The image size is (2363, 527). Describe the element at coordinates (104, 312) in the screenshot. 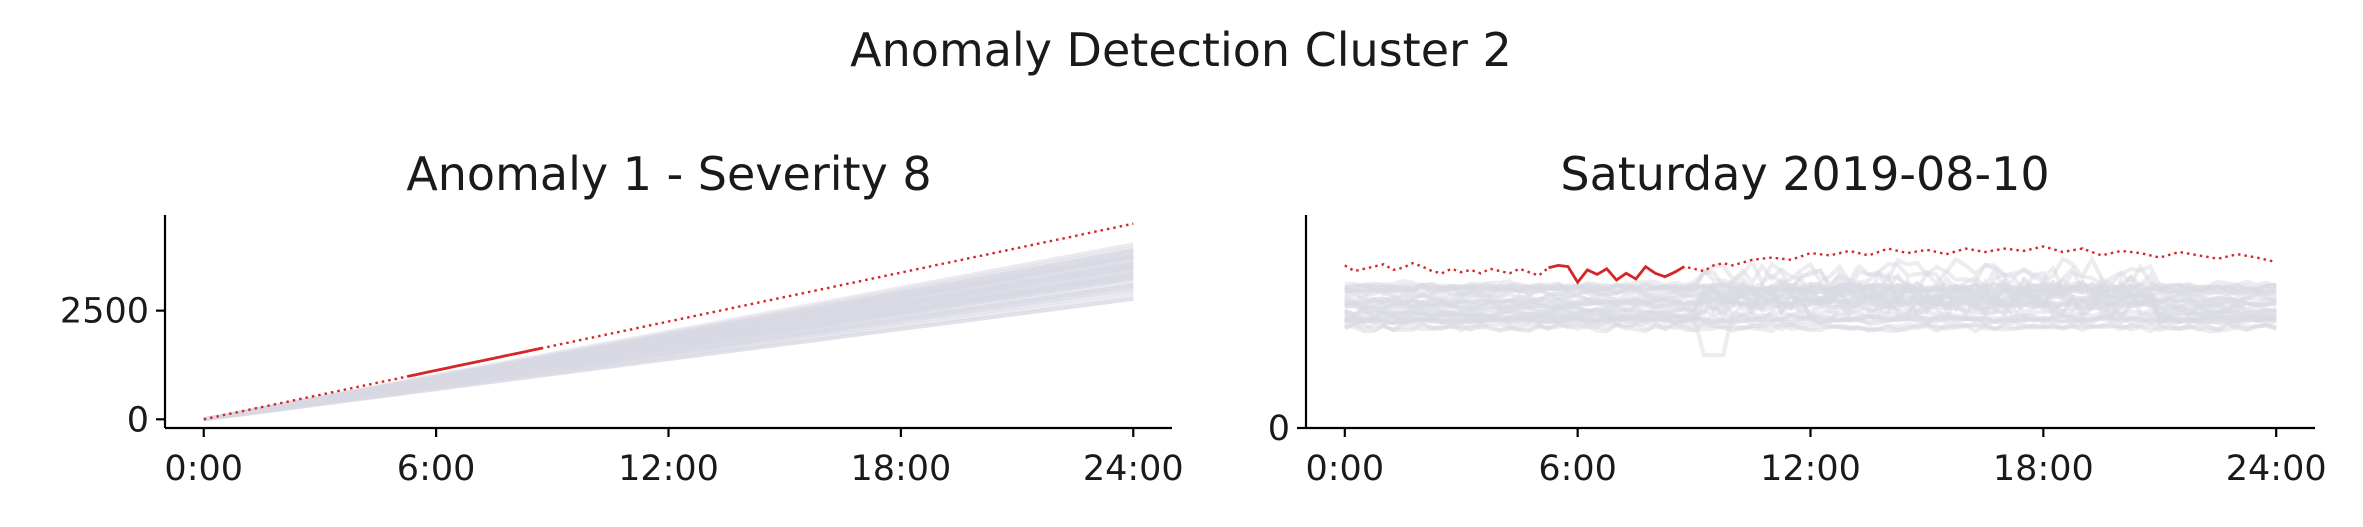

I see `y-tick-label: 2500` at that location.